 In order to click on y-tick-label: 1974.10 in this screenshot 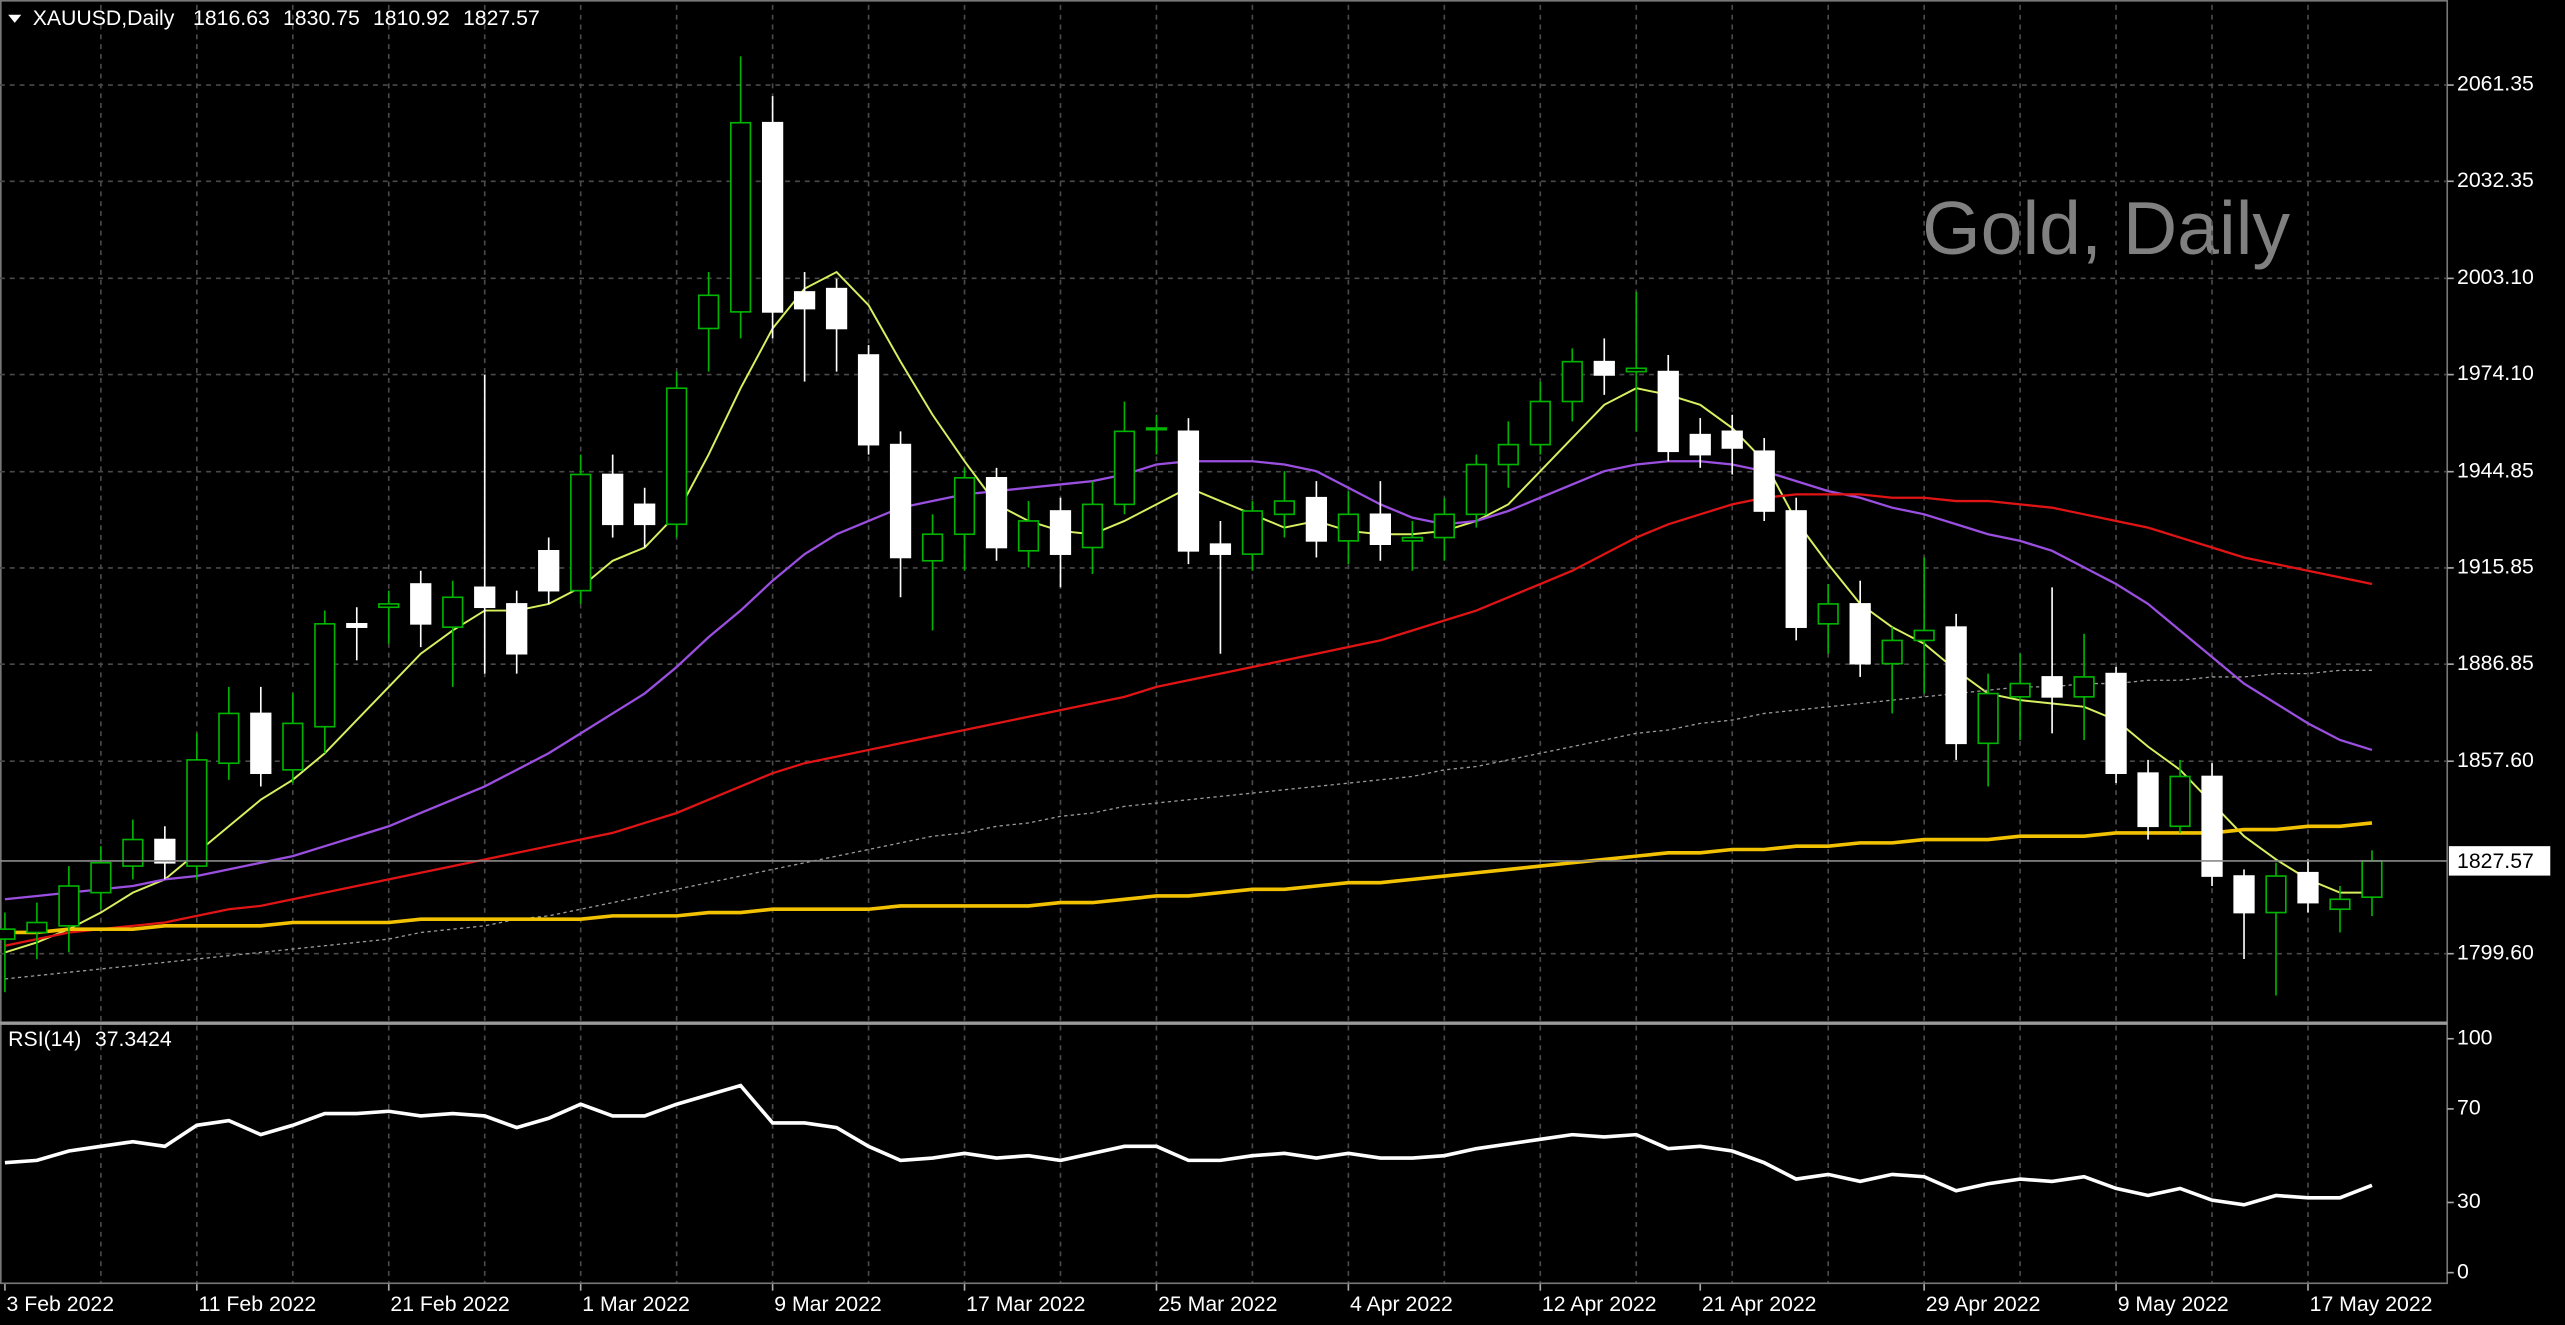, I will do `click(2495, 373)`.